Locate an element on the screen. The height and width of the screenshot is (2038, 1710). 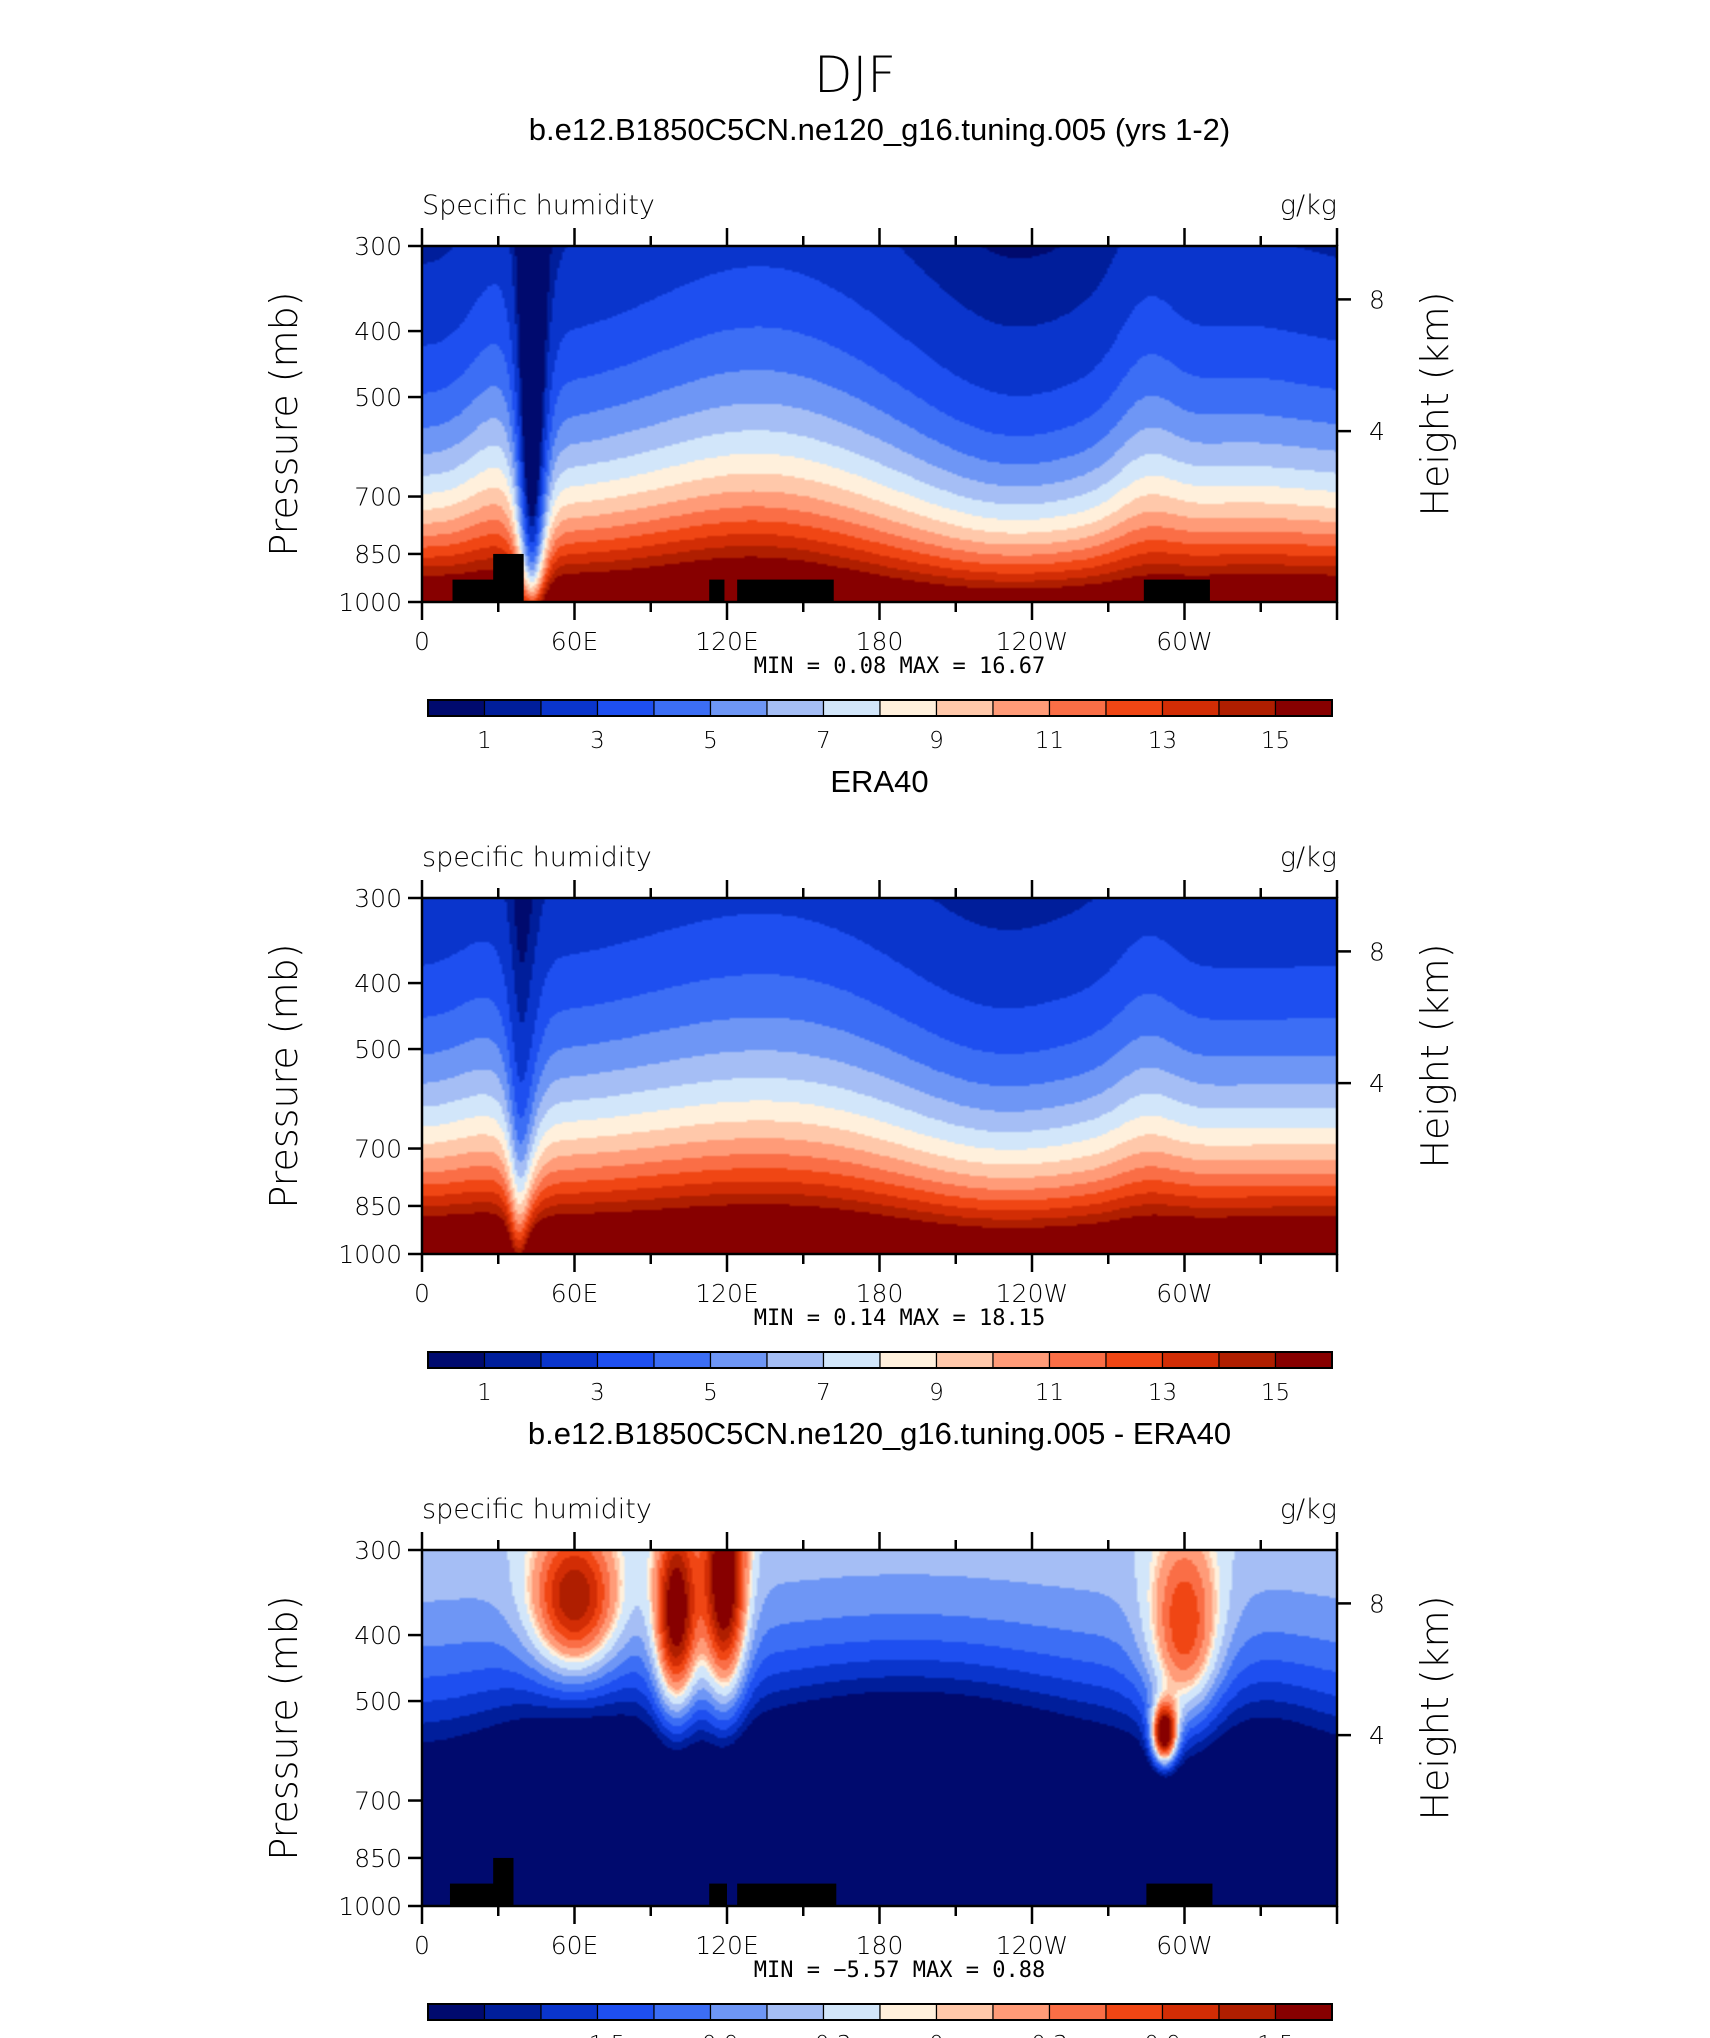
x-tick-label: 0 is located at coordinates (422, 1945).